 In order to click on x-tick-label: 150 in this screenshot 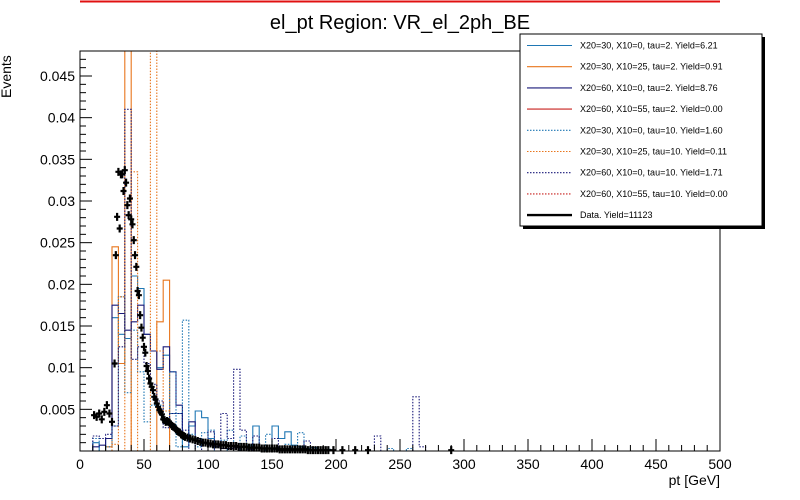, I will do `click(272, 464)`.